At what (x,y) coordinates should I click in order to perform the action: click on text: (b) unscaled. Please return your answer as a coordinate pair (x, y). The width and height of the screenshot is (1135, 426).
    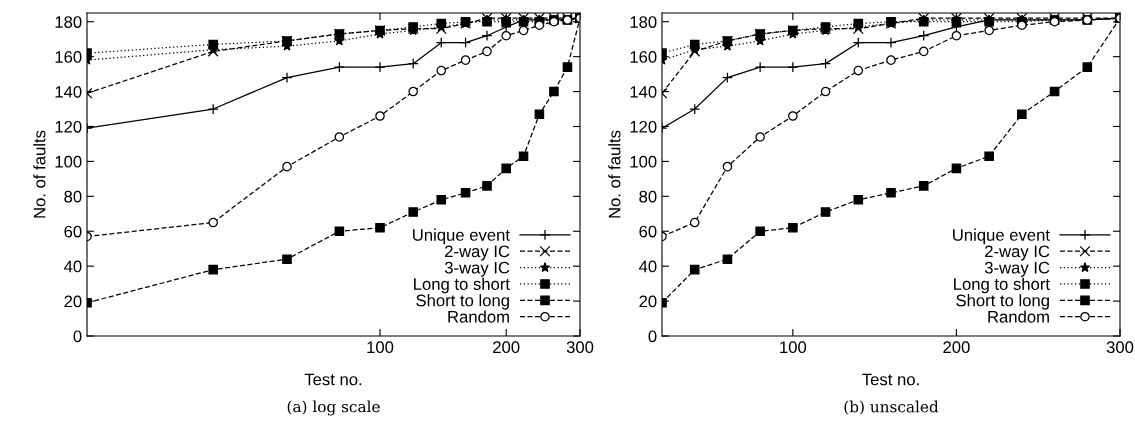
    Looking at the image, I should click on (891, 407).